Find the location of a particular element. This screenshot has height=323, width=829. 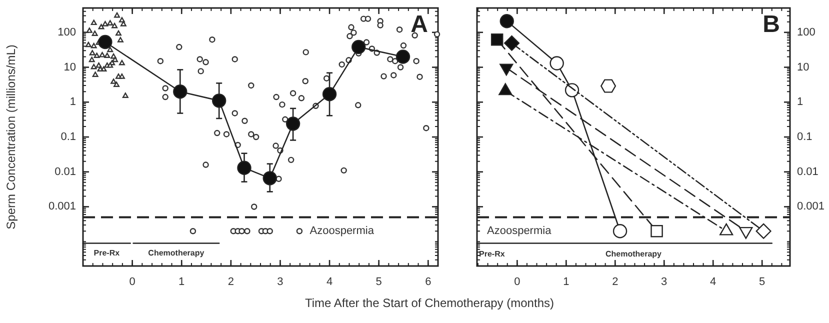

y-tick-label: 1 is located at coordinates (73, 102).